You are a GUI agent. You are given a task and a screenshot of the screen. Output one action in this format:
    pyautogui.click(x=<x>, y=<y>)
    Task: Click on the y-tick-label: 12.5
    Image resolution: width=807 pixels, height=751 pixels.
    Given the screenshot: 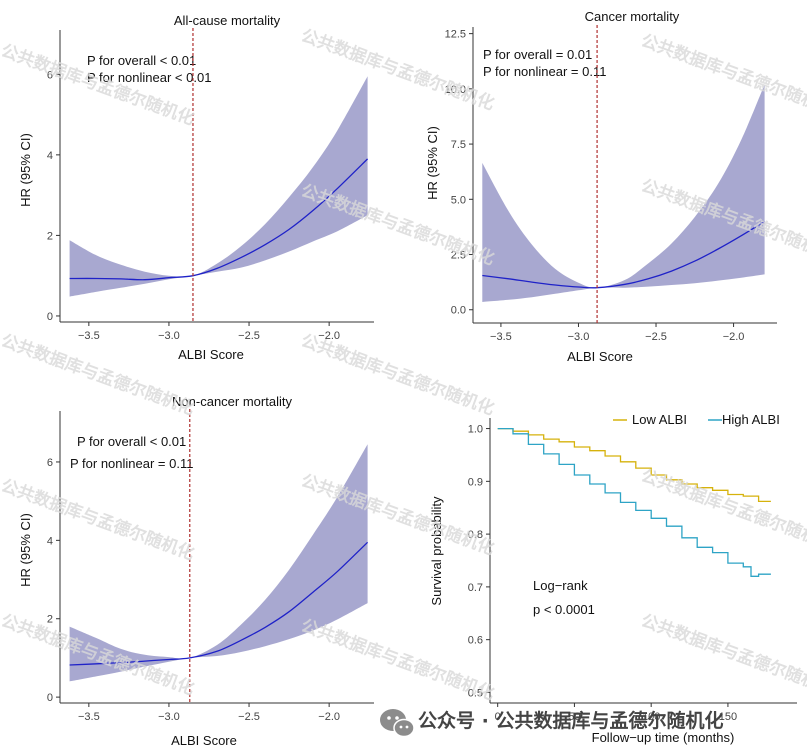 What is the action you would take?
    pyautogui.click(x=455, y=35)
    